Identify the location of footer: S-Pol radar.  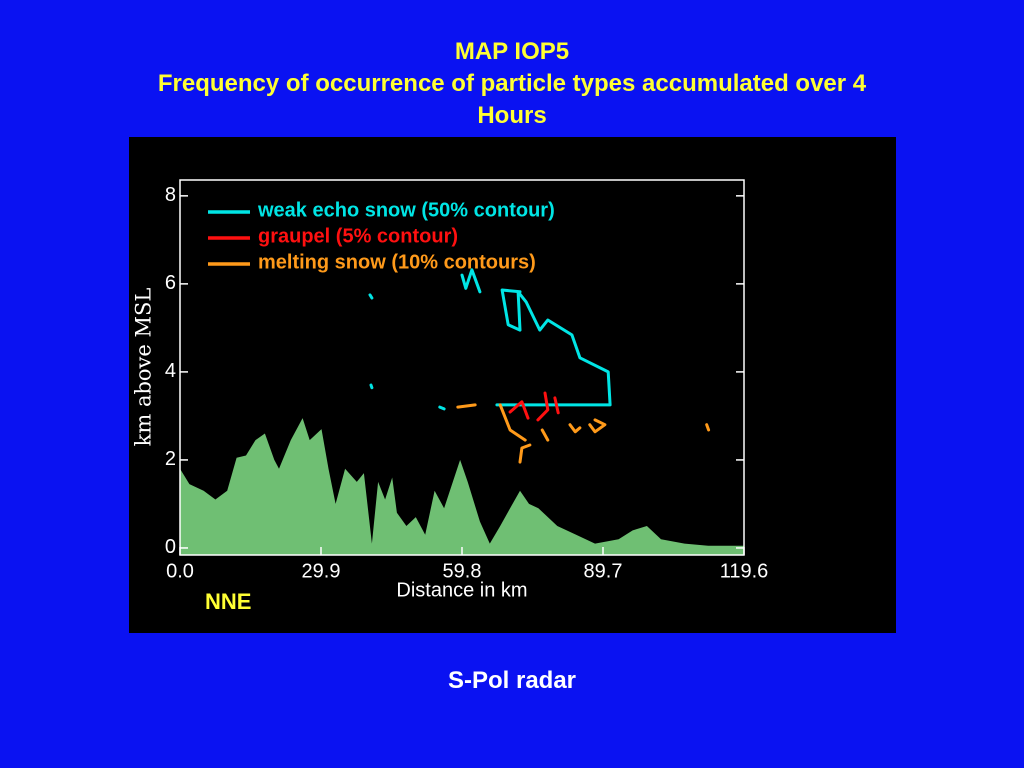
(512, 680).